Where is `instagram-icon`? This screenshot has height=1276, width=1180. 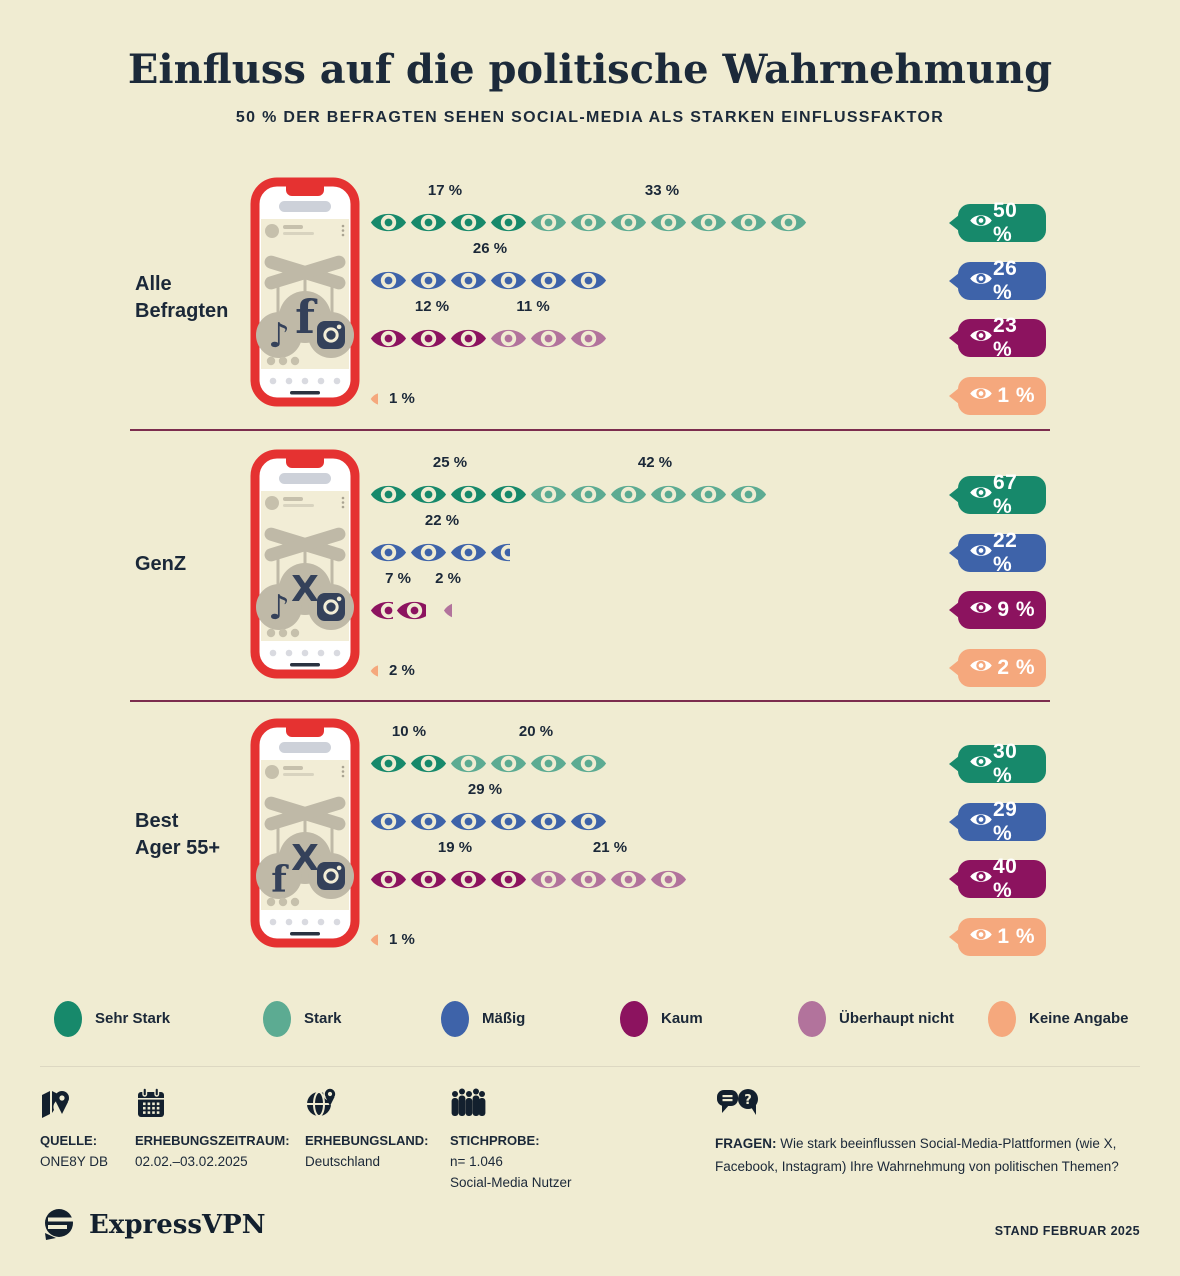
instagram-icon is located at coordinates (331, 876).